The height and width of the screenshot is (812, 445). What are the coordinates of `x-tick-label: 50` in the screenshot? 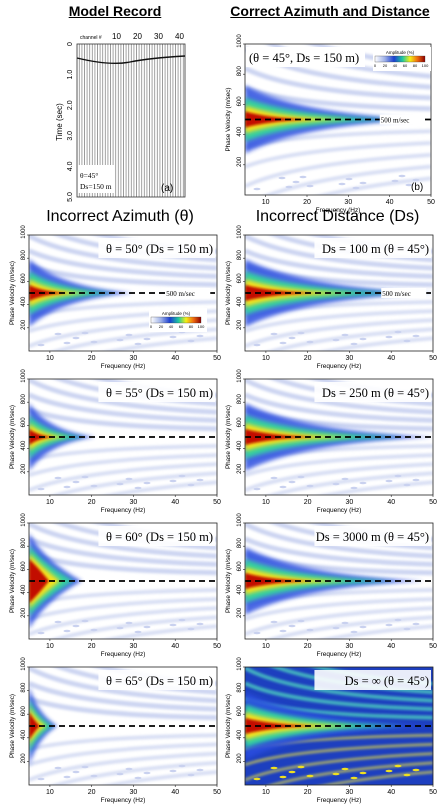 It's located at (433, 792).